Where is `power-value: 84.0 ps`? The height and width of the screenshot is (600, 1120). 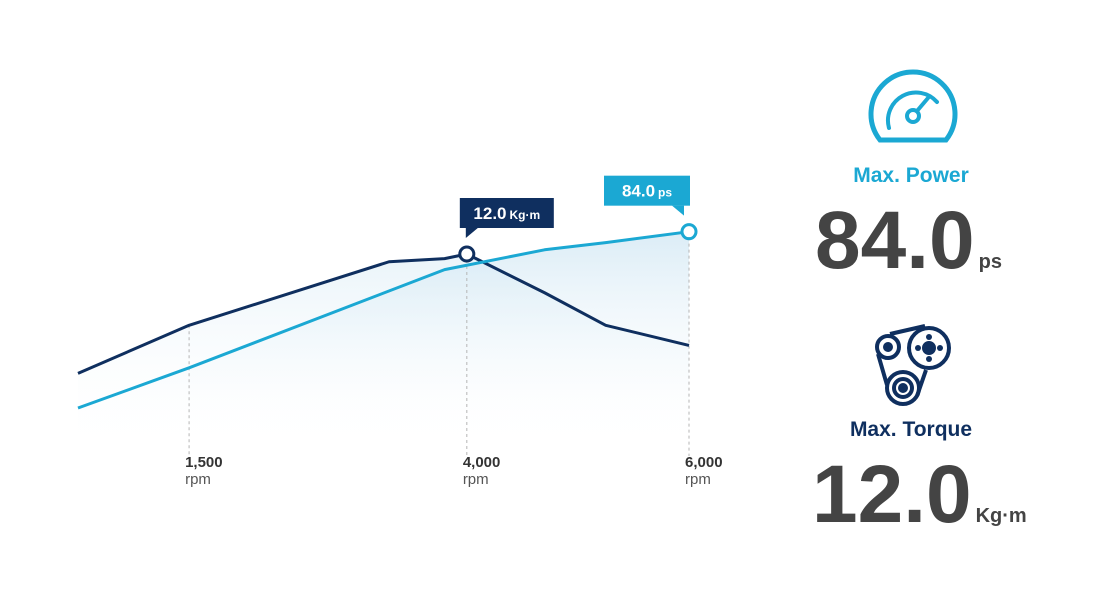
power-value: 84.0 ps is located at coordinates (908, 240).